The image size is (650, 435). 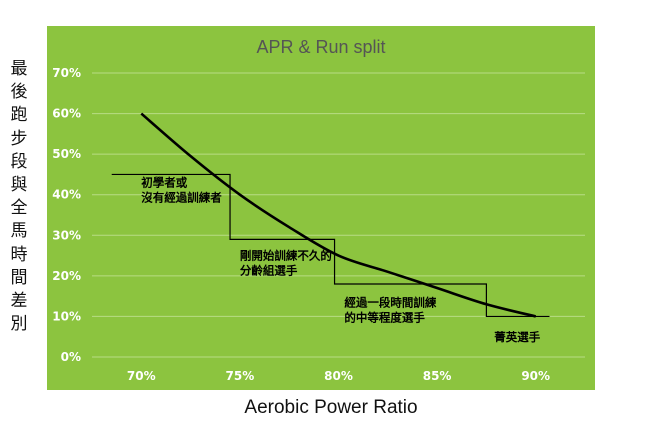 I want to click on annotation-text: 的中等程度選手, so click(x=384, y=317).